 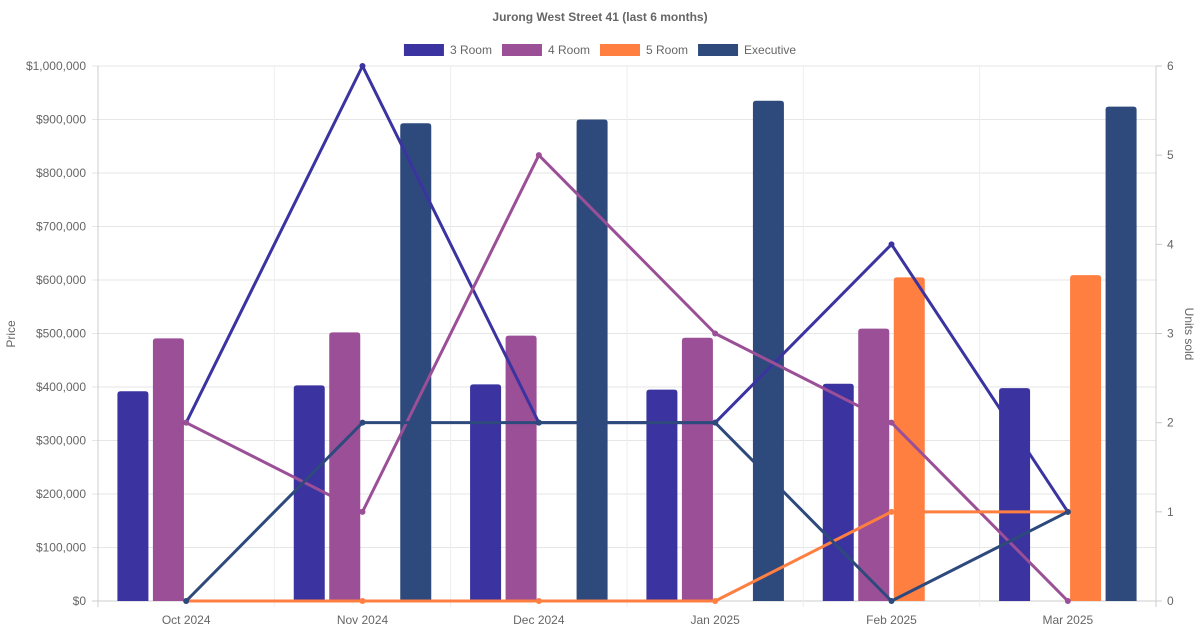 What do you see at coordinates (592, 360) in the screenshot?
I see `bar-executive-dec-2024` at bounding box center [592, 360].